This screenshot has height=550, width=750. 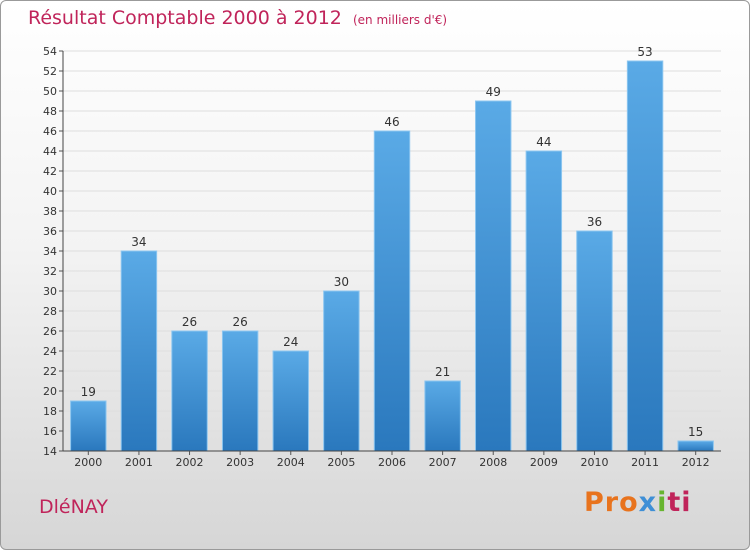 I want to click on data-label-2010: 36, so click(x=594, y=222).